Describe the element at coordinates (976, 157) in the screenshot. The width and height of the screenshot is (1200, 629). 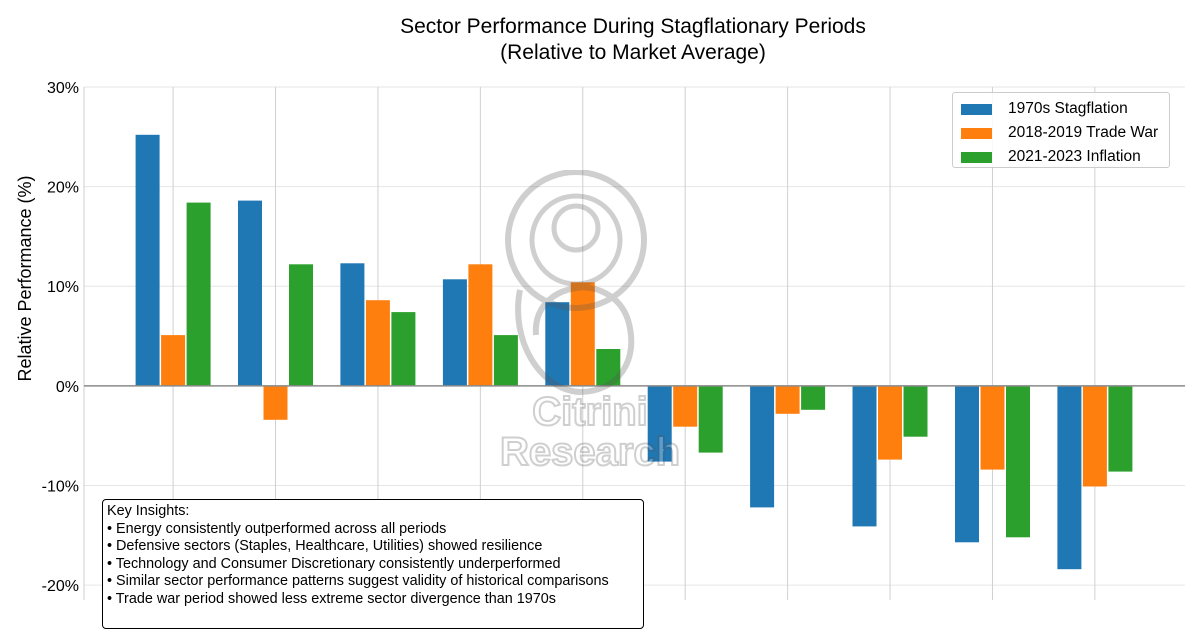
I see `legend-swatch-inflation` at that location.